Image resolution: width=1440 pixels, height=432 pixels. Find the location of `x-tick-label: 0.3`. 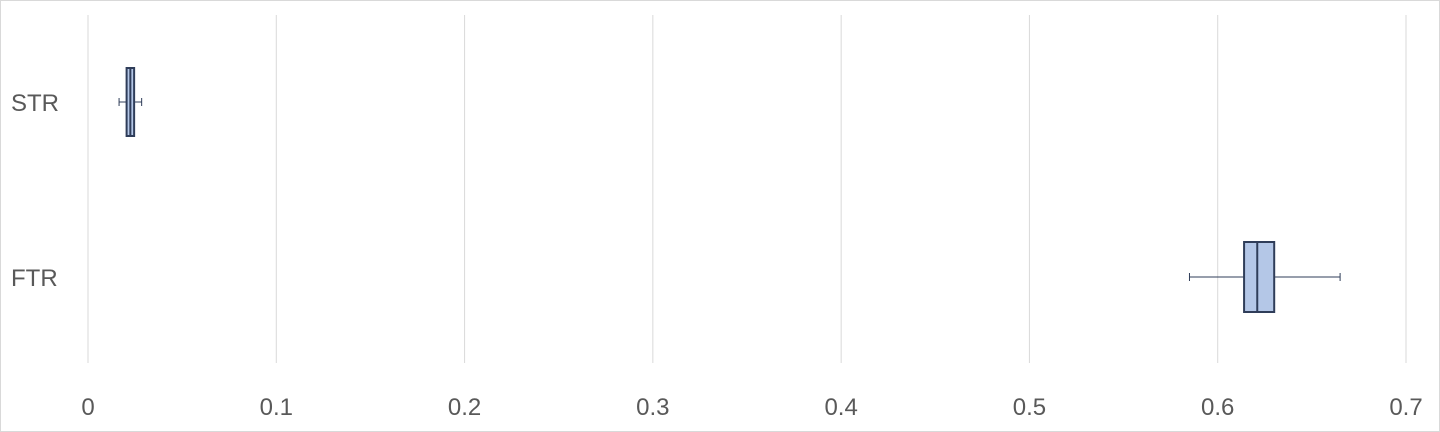

x-tick-label: 0.3 is located at coordinates (652, 407).